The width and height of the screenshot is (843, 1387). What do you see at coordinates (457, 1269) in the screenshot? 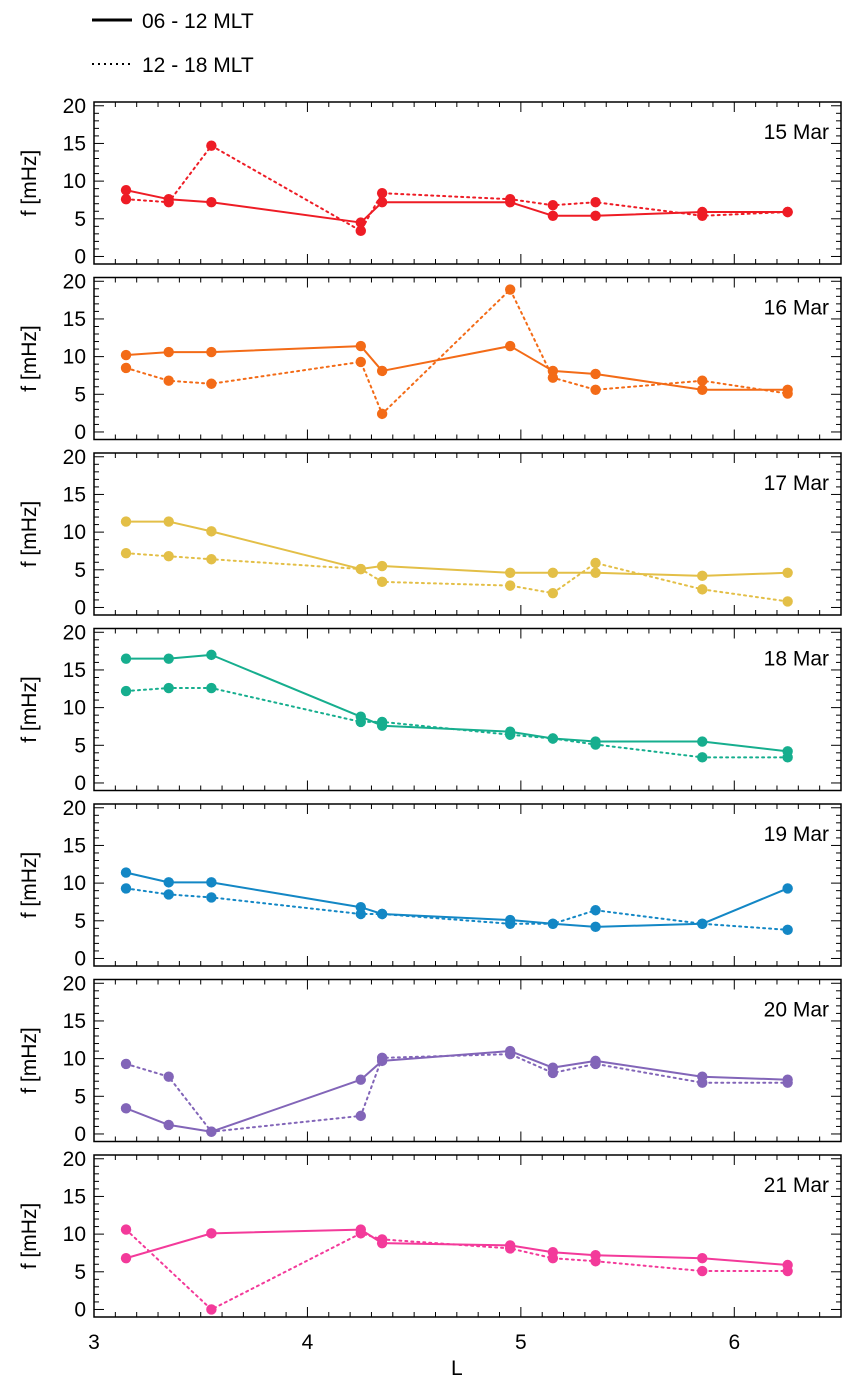
I see `panel-21-mar-dotted-line` at bounding box center [457, 1269].